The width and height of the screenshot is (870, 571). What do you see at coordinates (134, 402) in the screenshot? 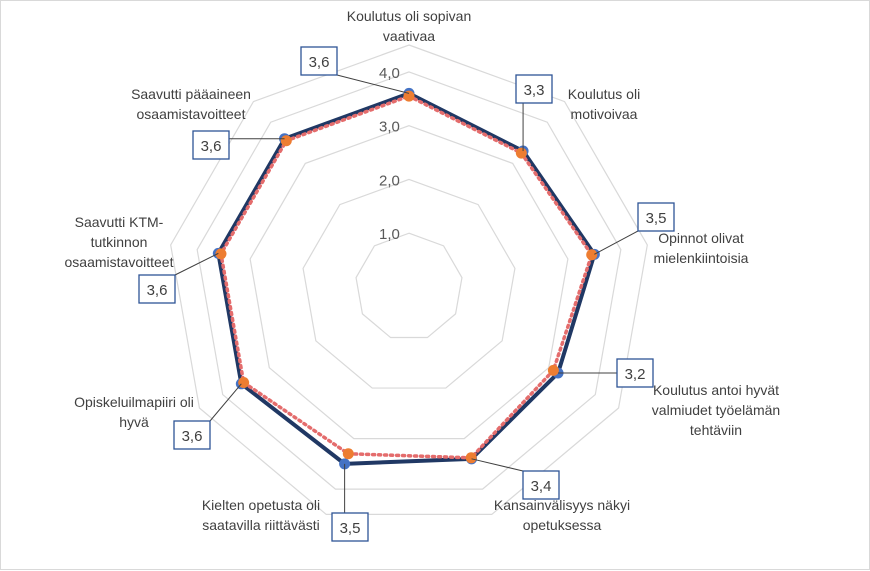
I see `category-label-7-line-1: Opiskeluilmapiiri oli` at bounding box center [134, 402].